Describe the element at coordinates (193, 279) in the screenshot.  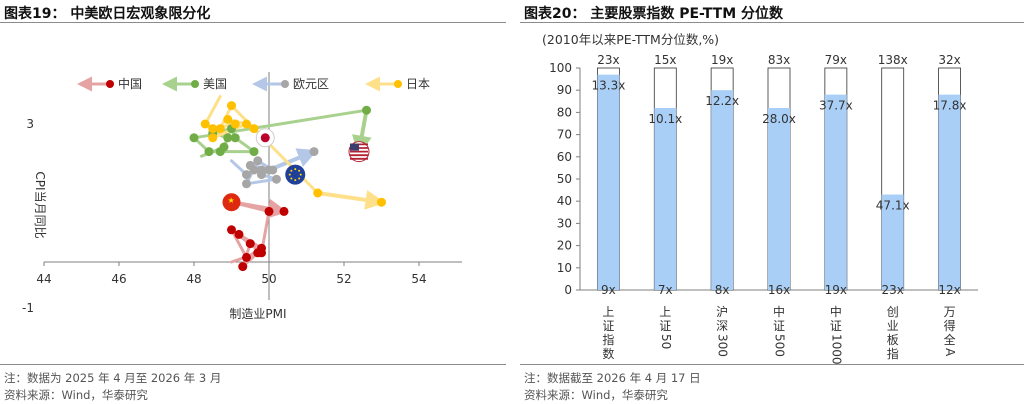
I see `x-tick-label: 48` at that location.